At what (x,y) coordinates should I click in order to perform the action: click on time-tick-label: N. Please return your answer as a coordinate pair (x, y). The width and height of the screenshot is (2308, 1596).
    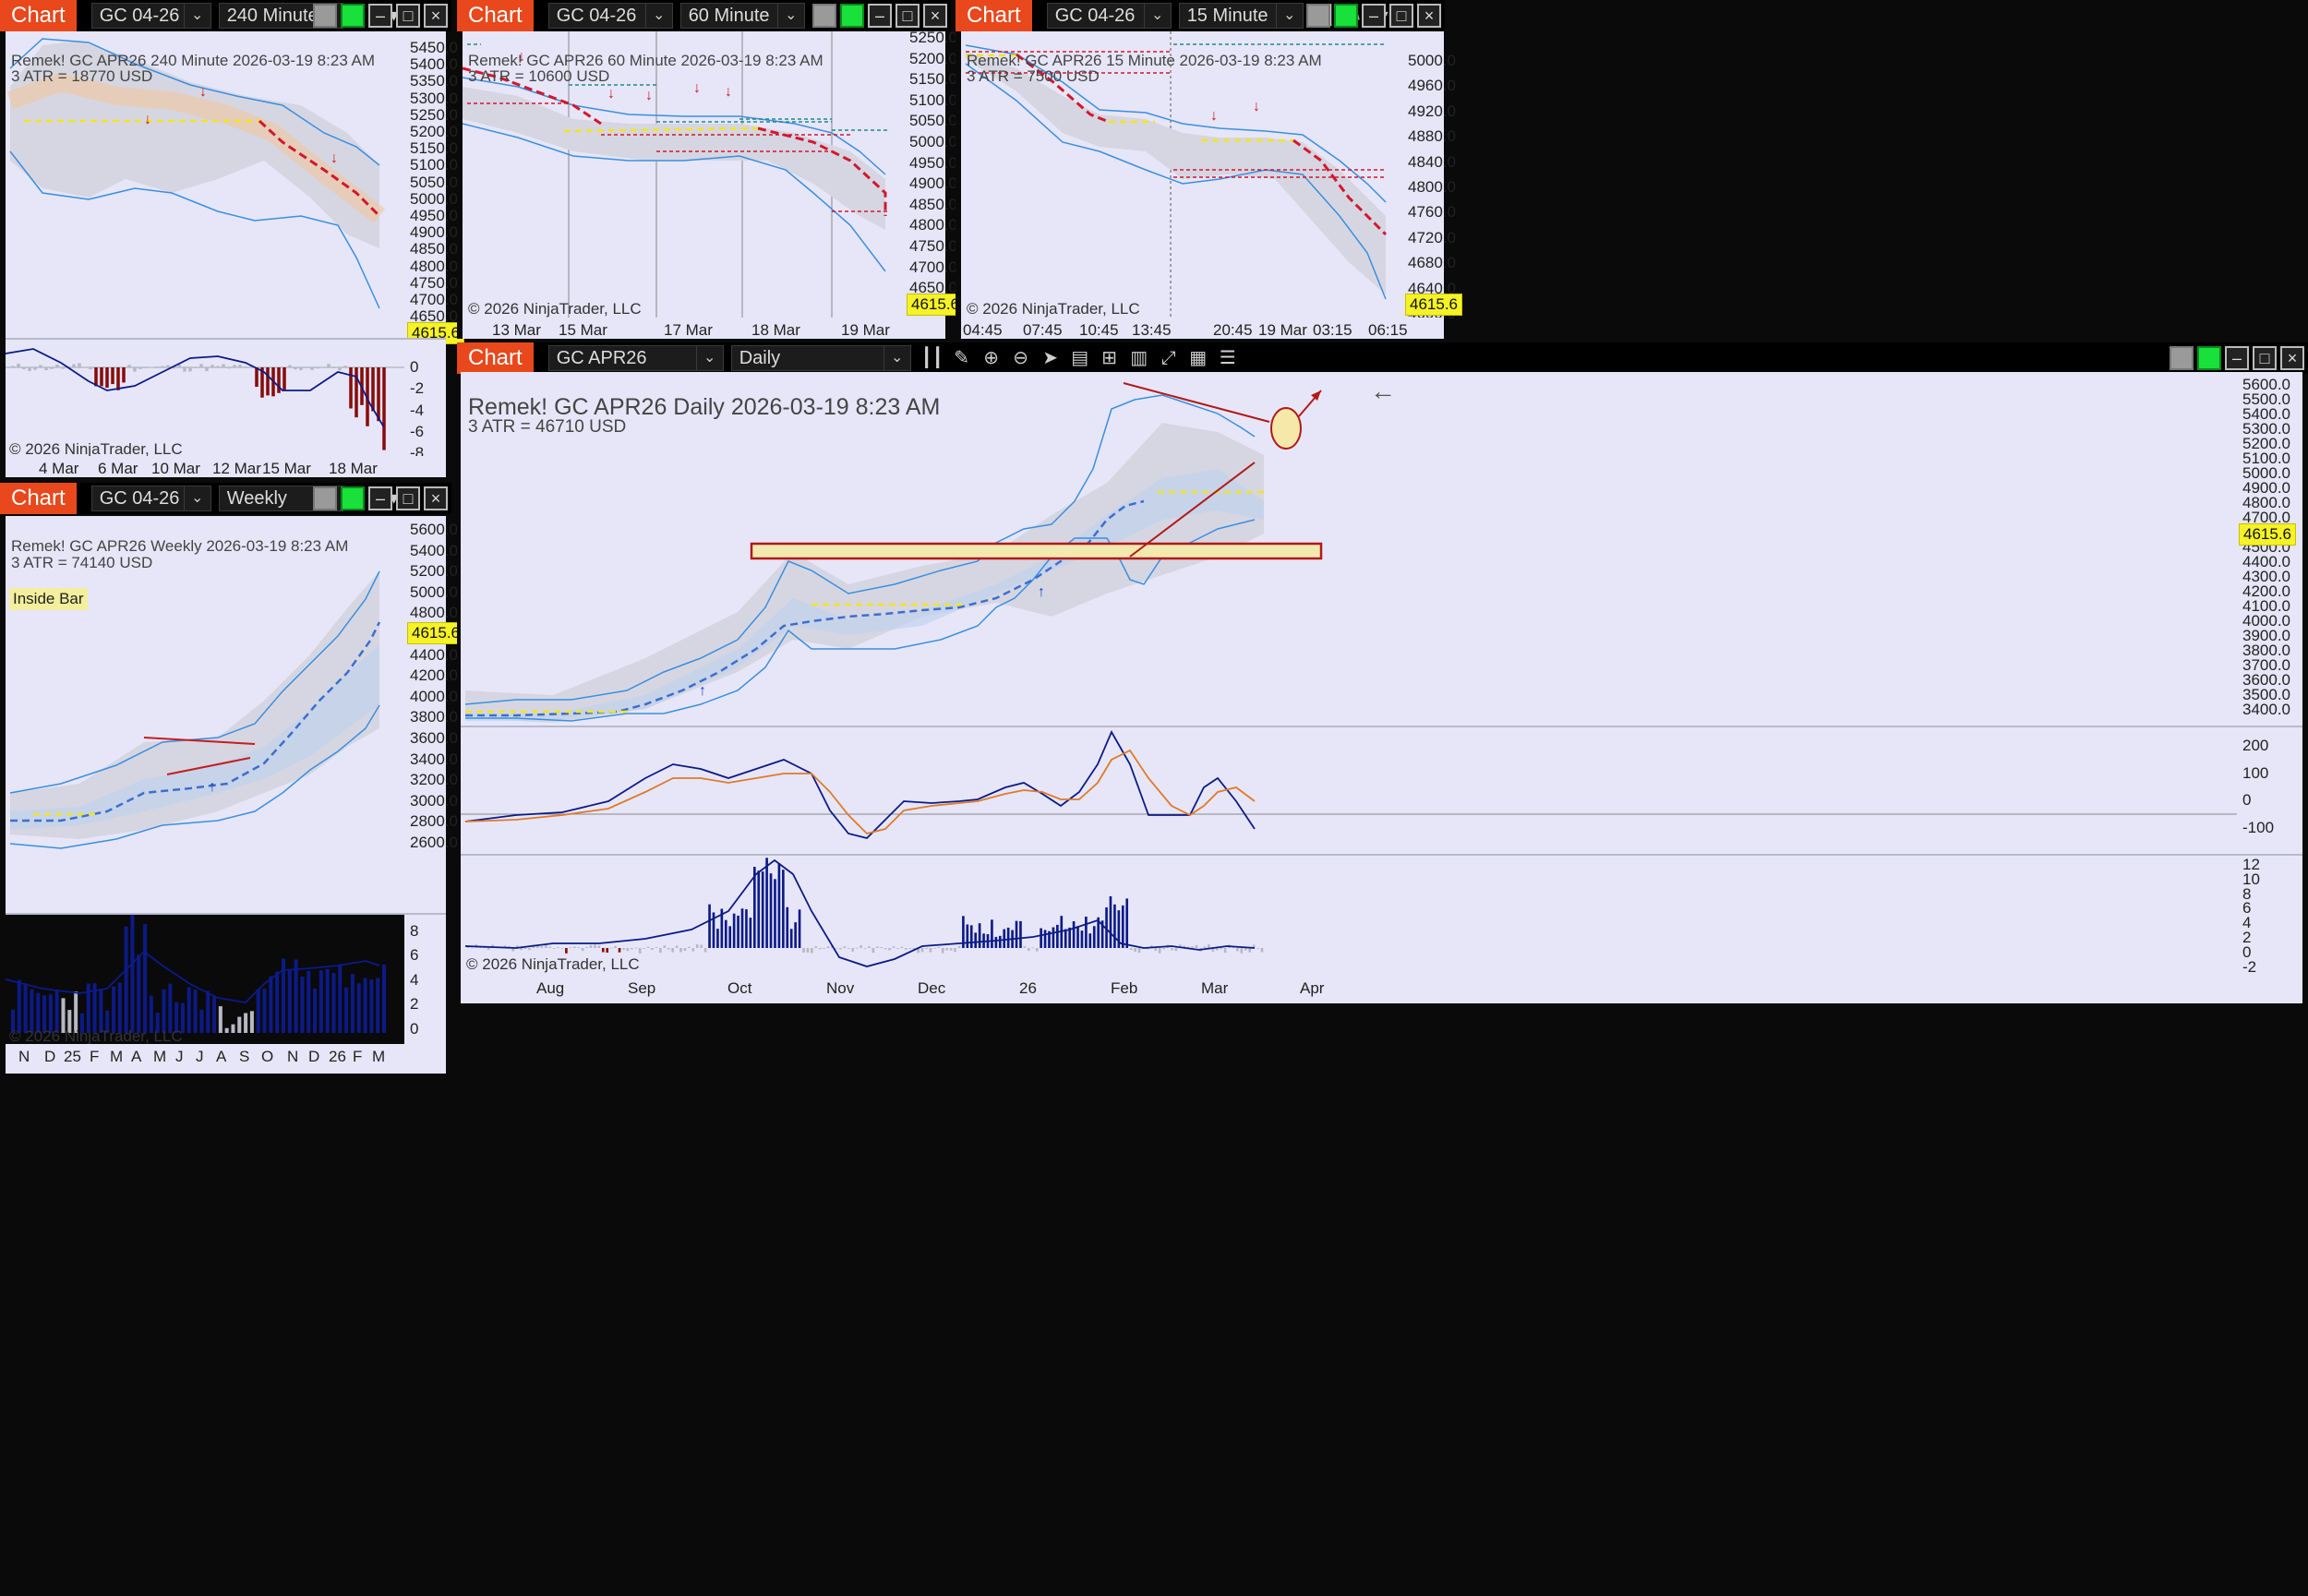
    Looking at the image, I should click on (24, 1056).